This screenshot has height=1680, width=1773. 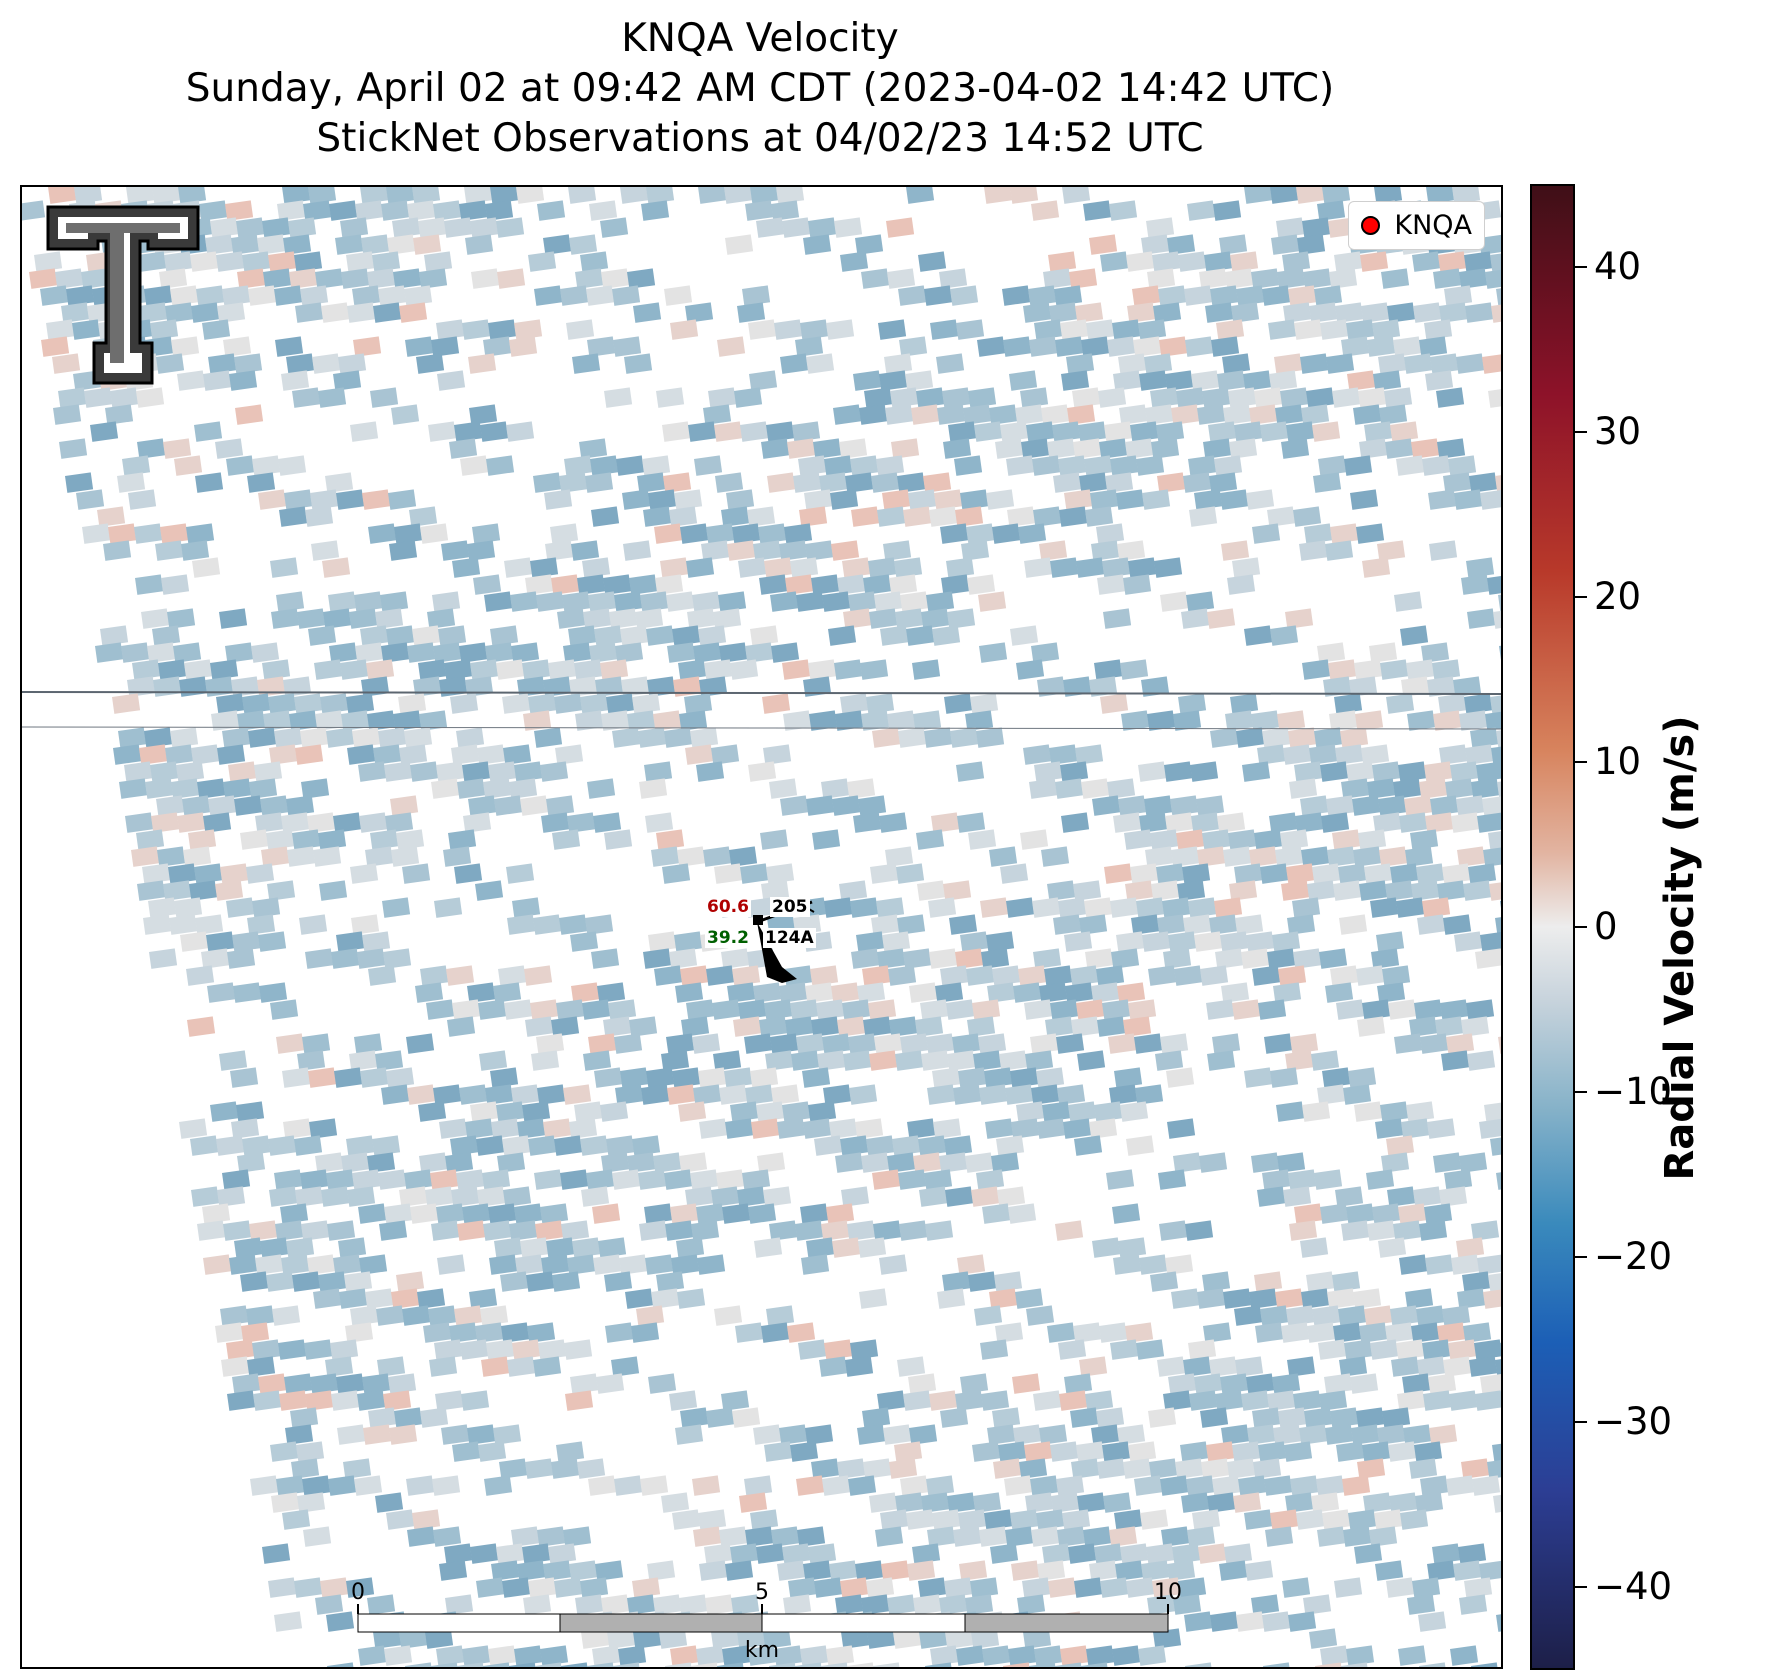 I want to click on colorbar-tick-mark, so click(x=1581, y=1422).